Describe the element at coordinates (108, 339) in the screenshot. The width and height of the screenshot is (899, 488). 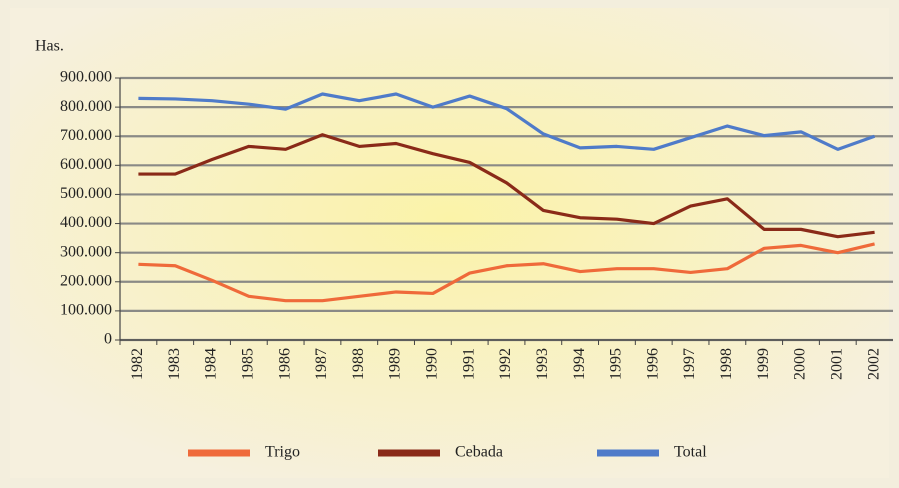
I see `y-tick-label: 0` at that location.